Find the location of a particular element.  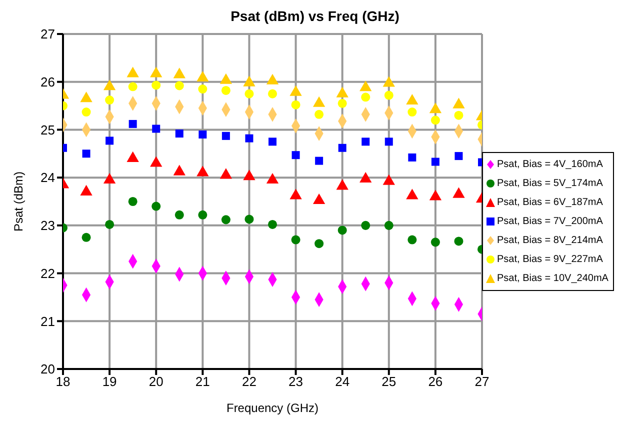

x-tick-label: 18 is located at coordinates (63, 382).